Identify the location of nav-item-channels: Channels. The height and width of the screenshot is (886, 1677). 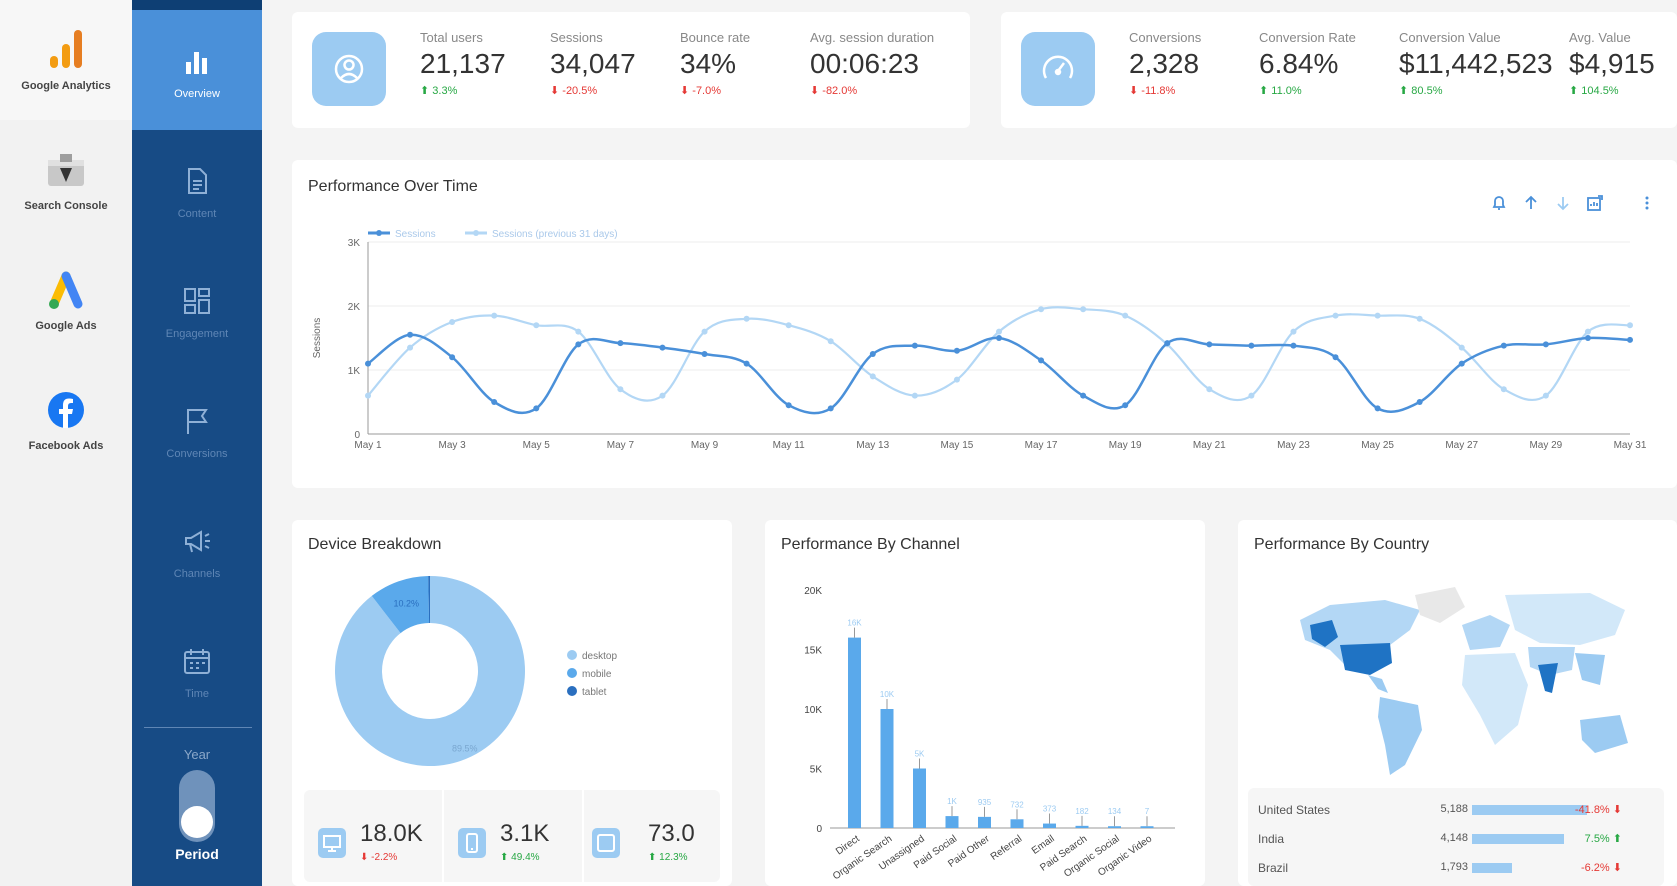
(197, 550).